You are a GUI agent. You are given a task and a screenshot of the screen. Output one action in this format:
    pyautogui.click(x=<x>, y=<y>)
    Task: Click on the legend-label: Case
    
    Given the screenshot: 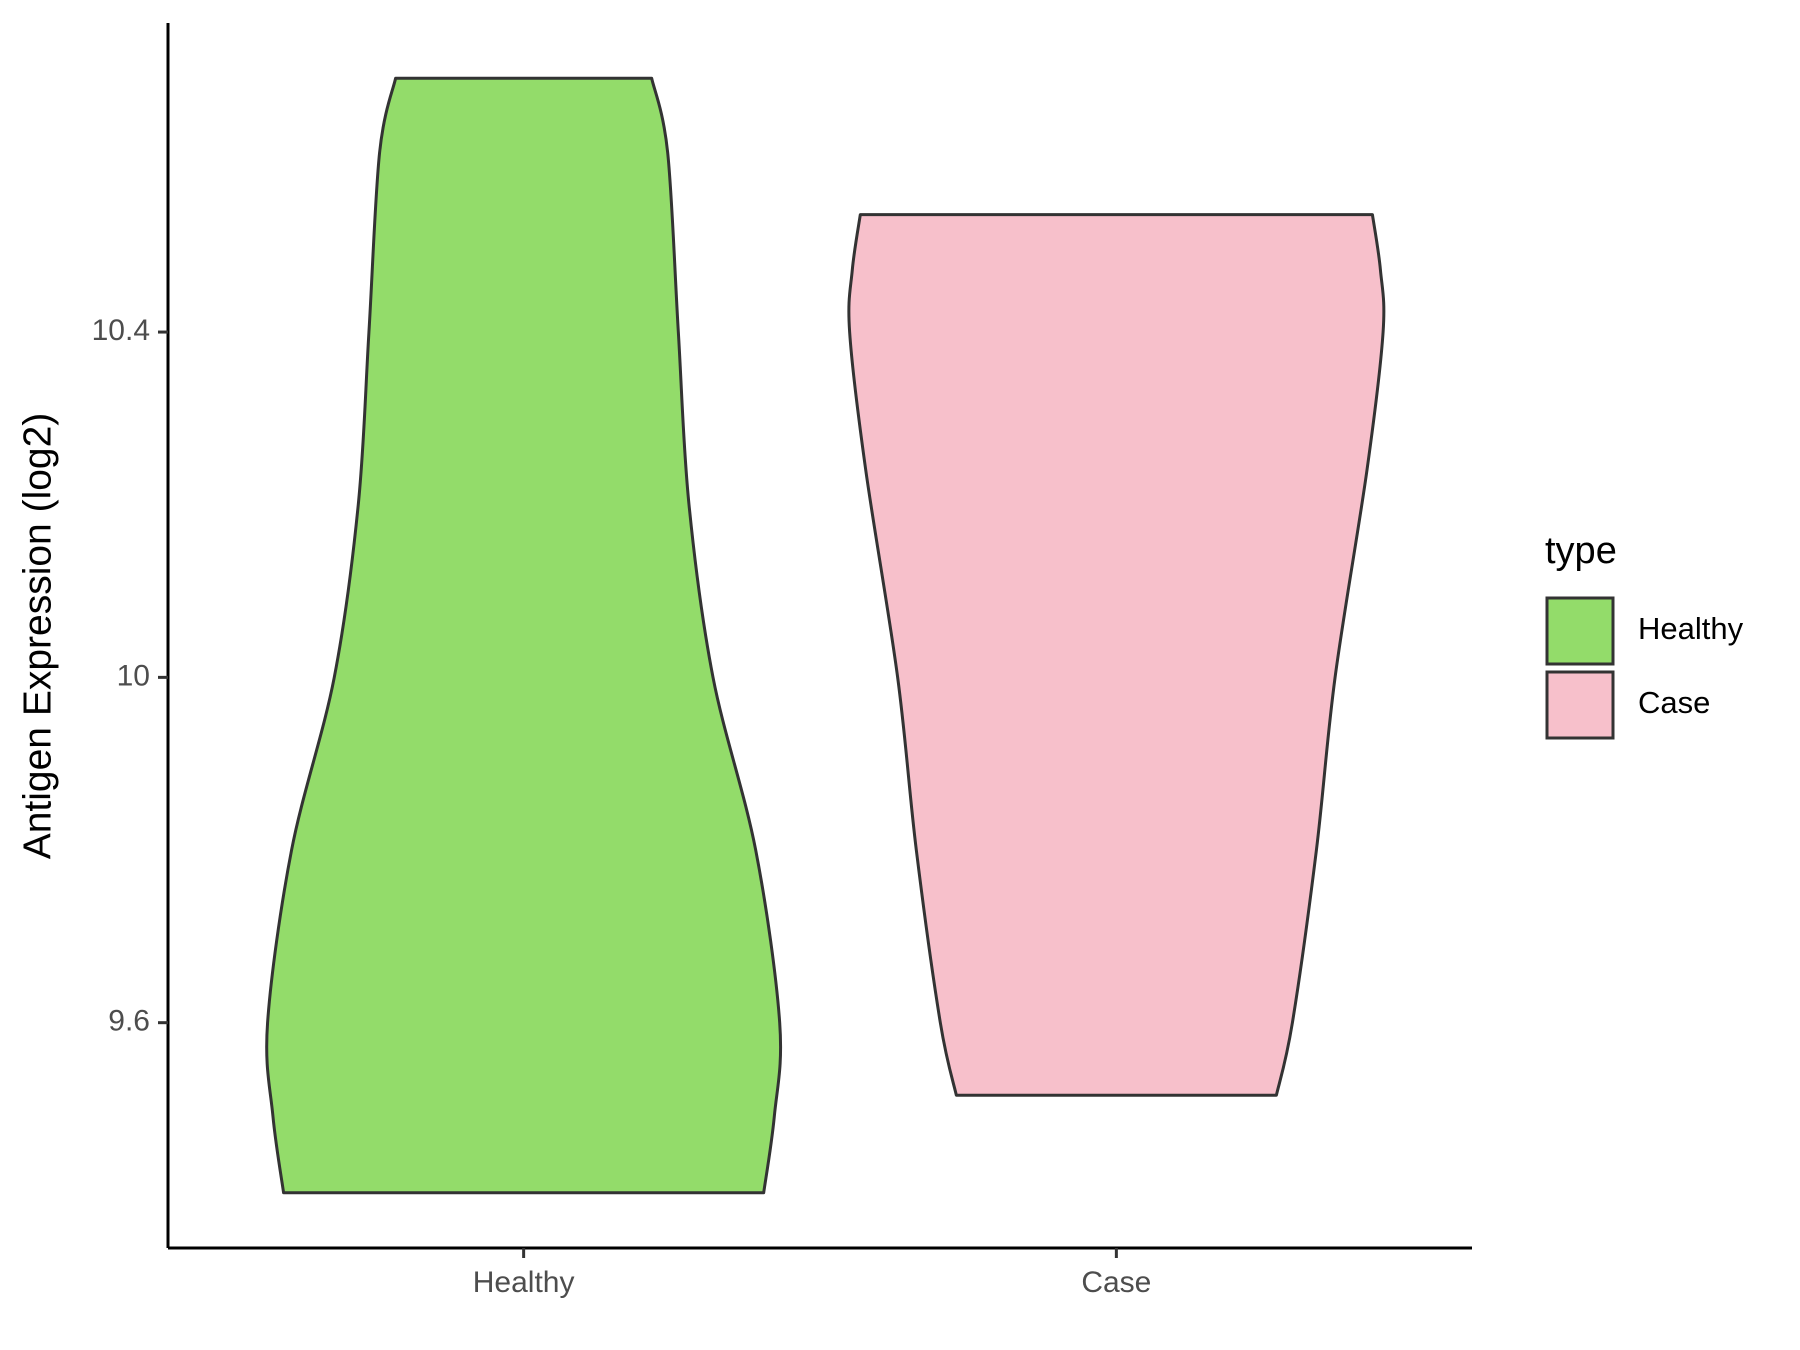 What is the action you would take?
    pyautogui.click(x=1674, y=702)
    